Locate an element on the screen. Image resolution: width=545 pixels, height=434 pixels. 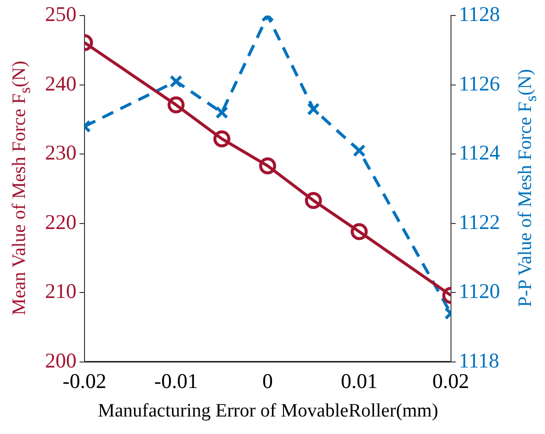
y-tick-label: 210 is located at coordinates (60, 291).